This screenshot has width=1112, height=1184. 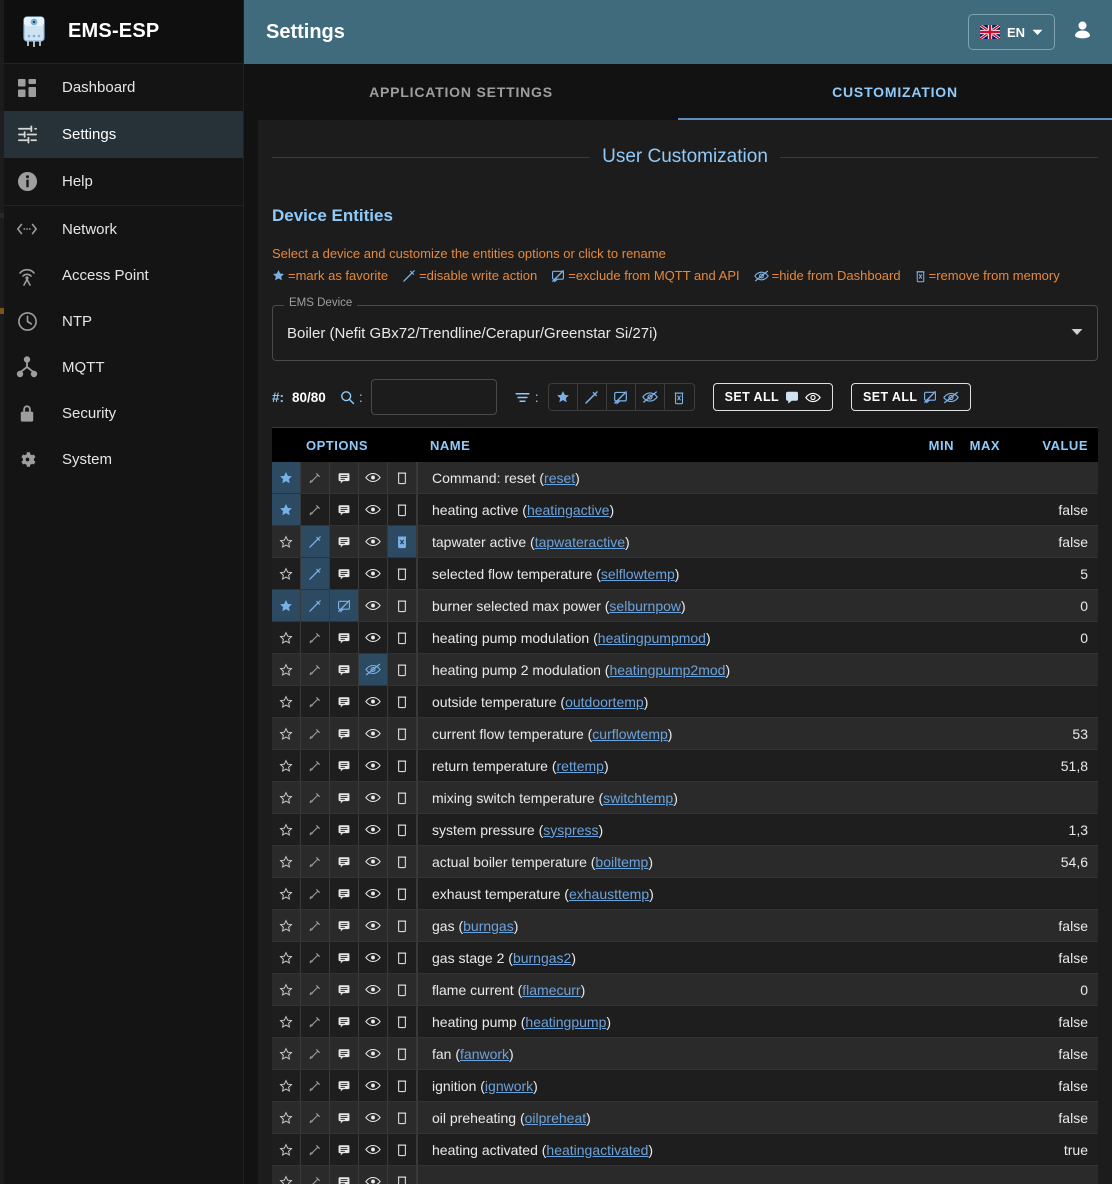 What do you see at coordinates (679, 397) in the screenshot?
I see `filter-toggle-deleted` at bounding box center [679, 397].